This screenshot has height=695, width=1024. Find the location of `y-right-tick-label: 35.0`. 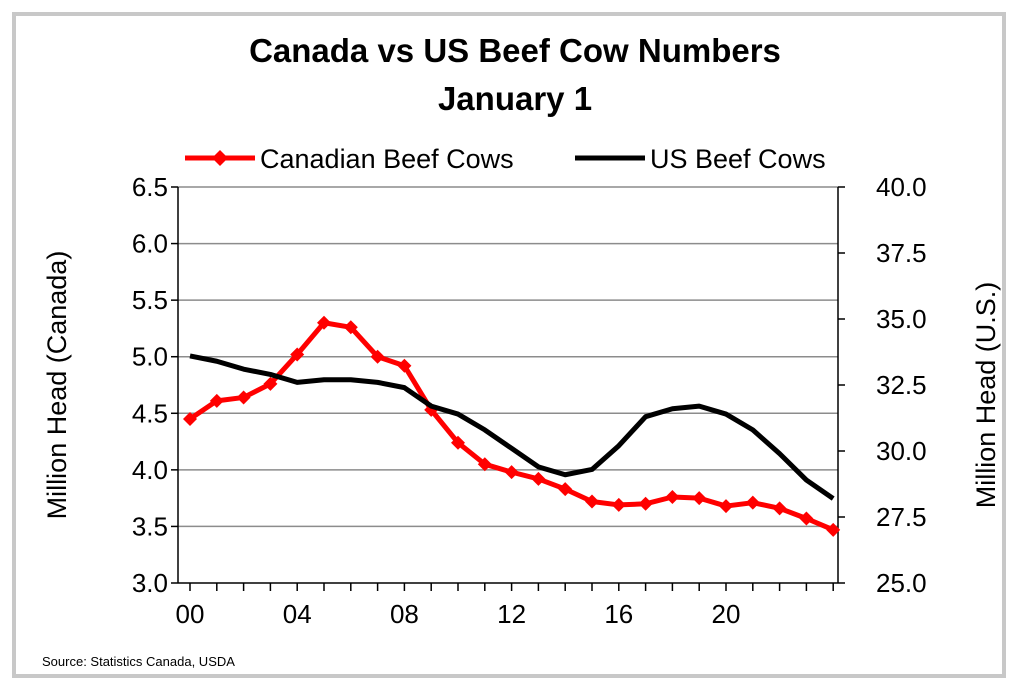

y-right-tick-label: 35.0 is located at coordinates (901, 319).